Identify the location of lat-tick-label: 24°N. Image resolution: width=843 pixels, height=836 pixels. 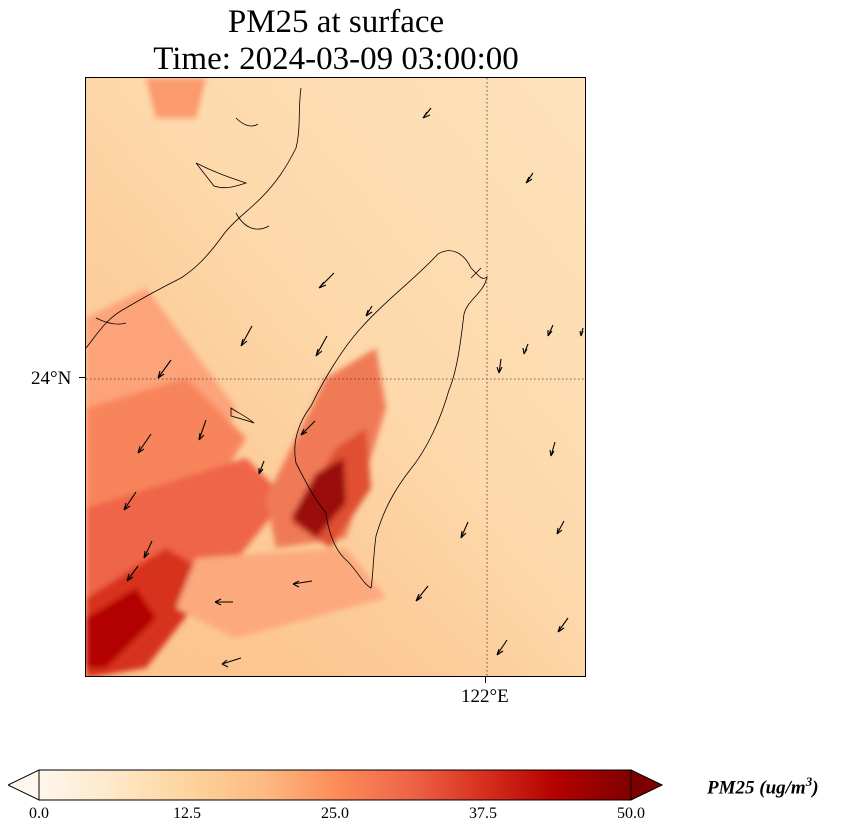
(51, 378).